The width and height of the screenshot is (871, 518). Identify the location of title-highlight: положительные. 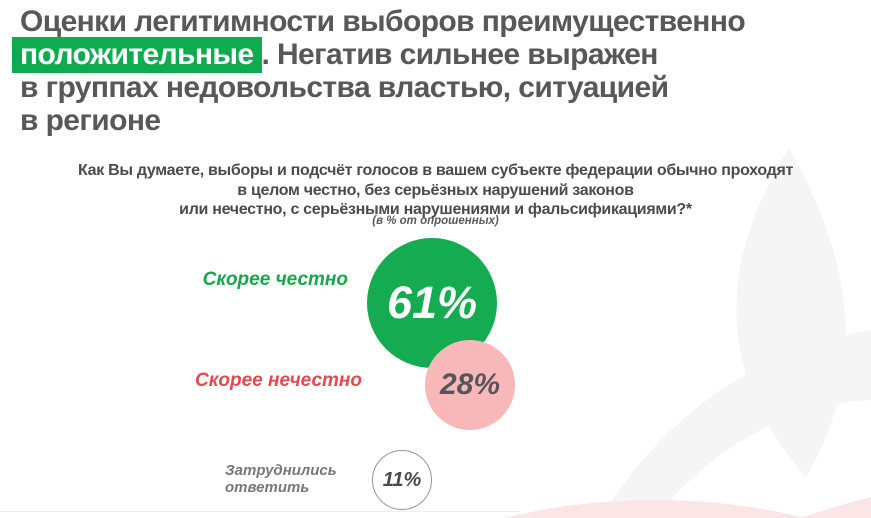
(137, 55).